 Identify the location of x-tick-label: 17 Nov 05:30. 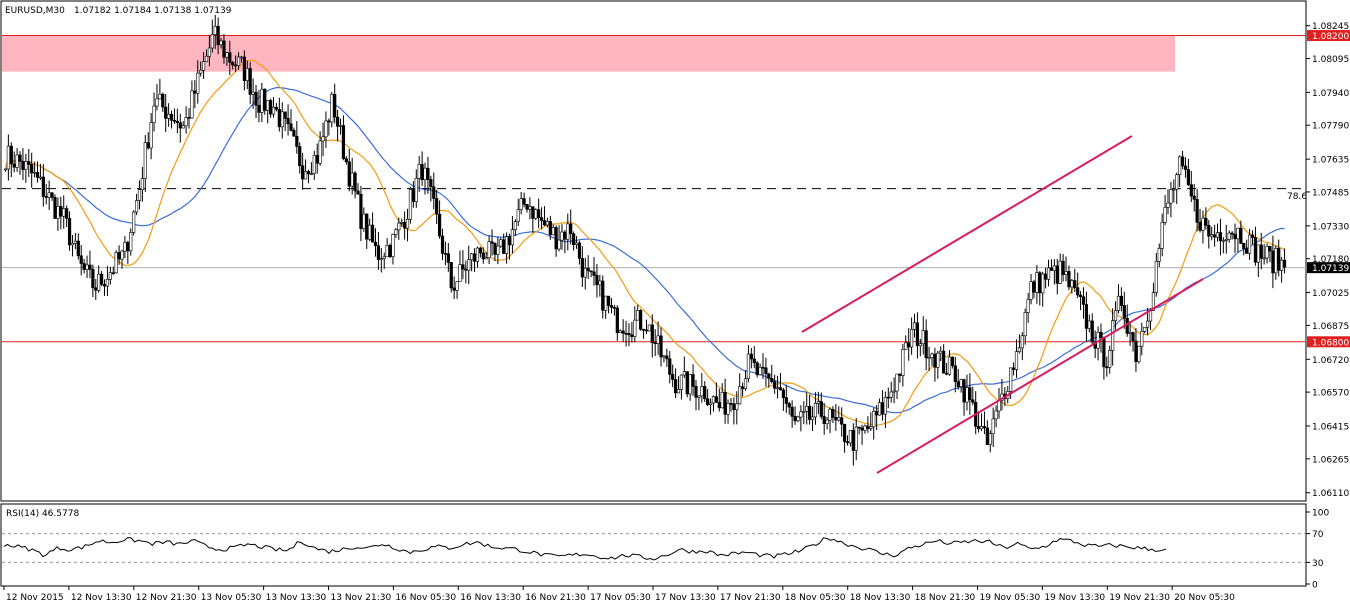
(620, 598).